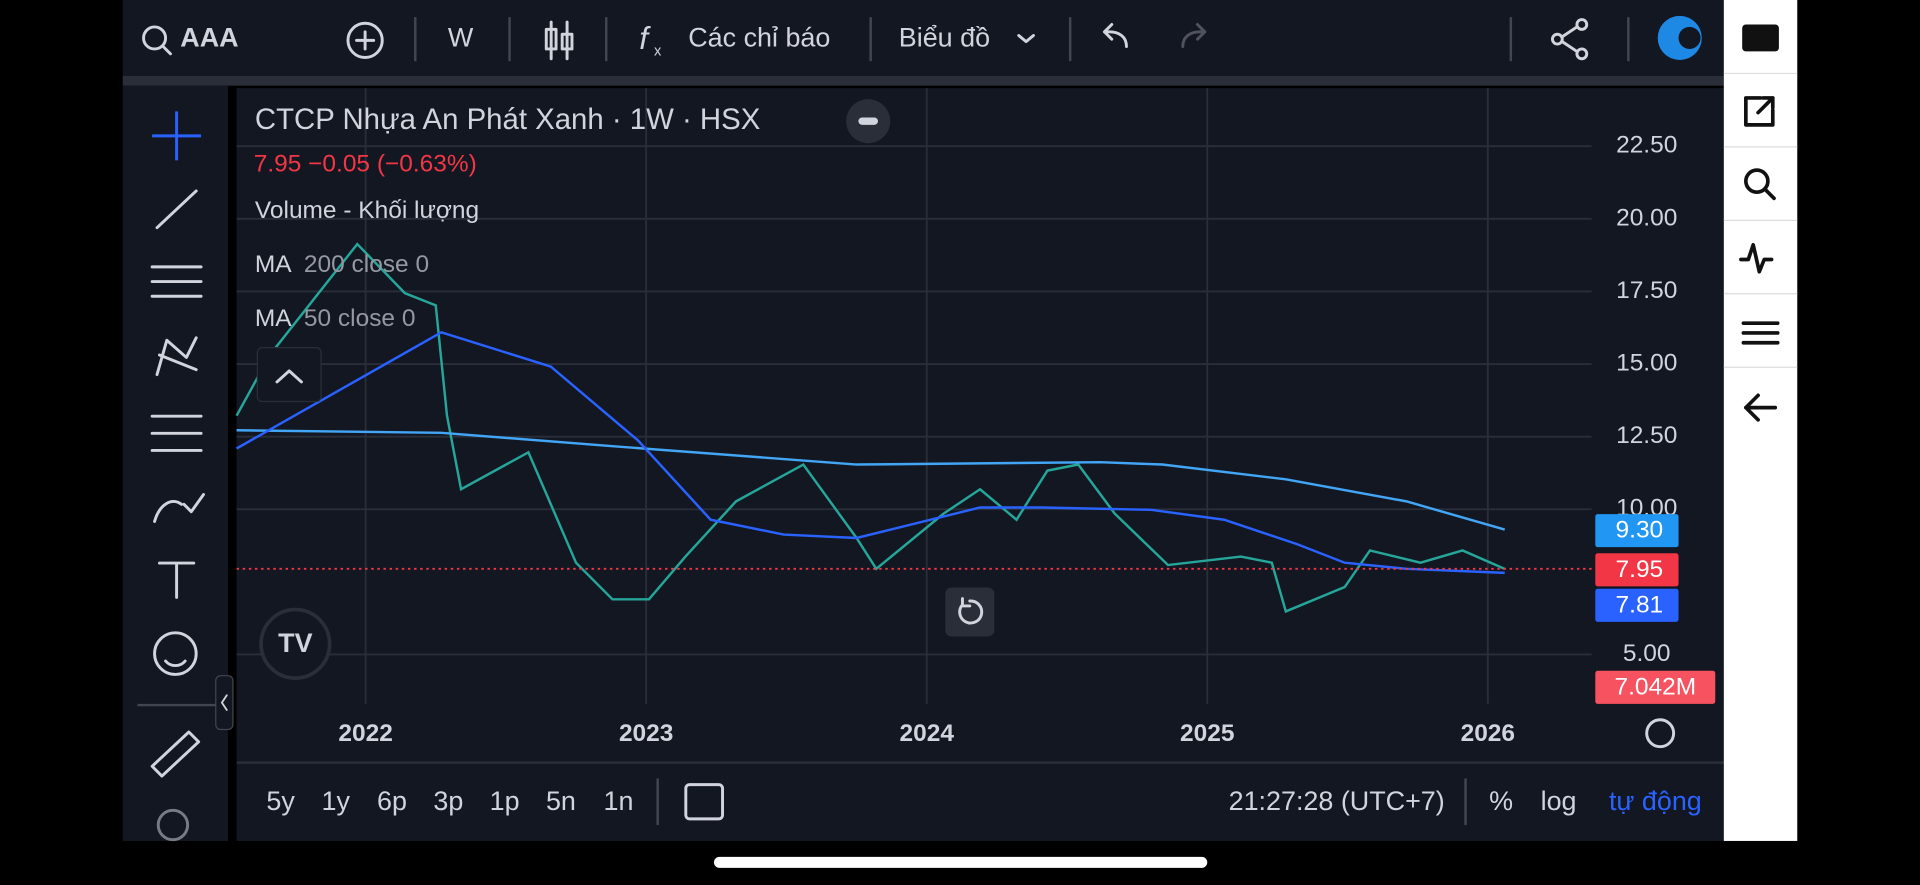 The height and width of the screenshot is (885, 1920). I want to click on fib-tool, so click(176, 281).